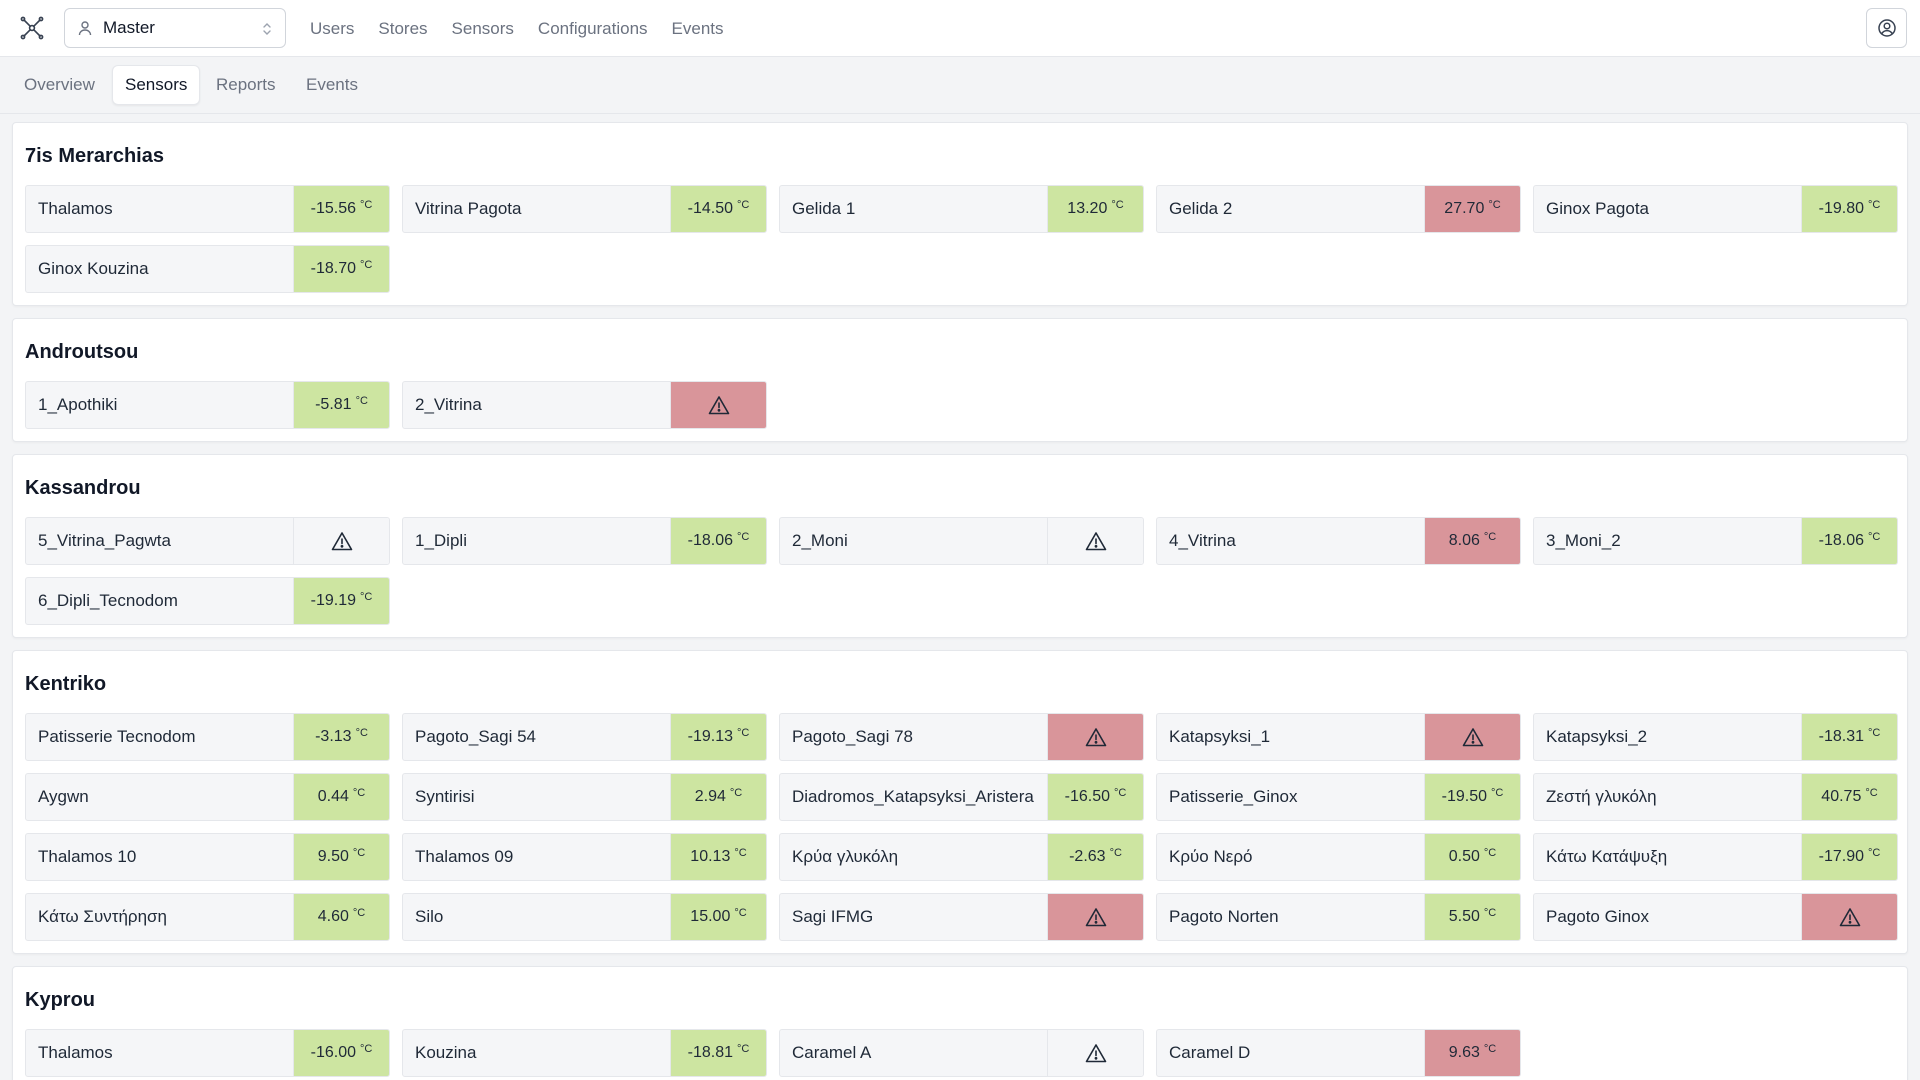 The image size is (1920, 1080). I want to click on sensor-card: Diadromos_Katapsyksi_Aristera -16.50 °C, so click(961, 797).